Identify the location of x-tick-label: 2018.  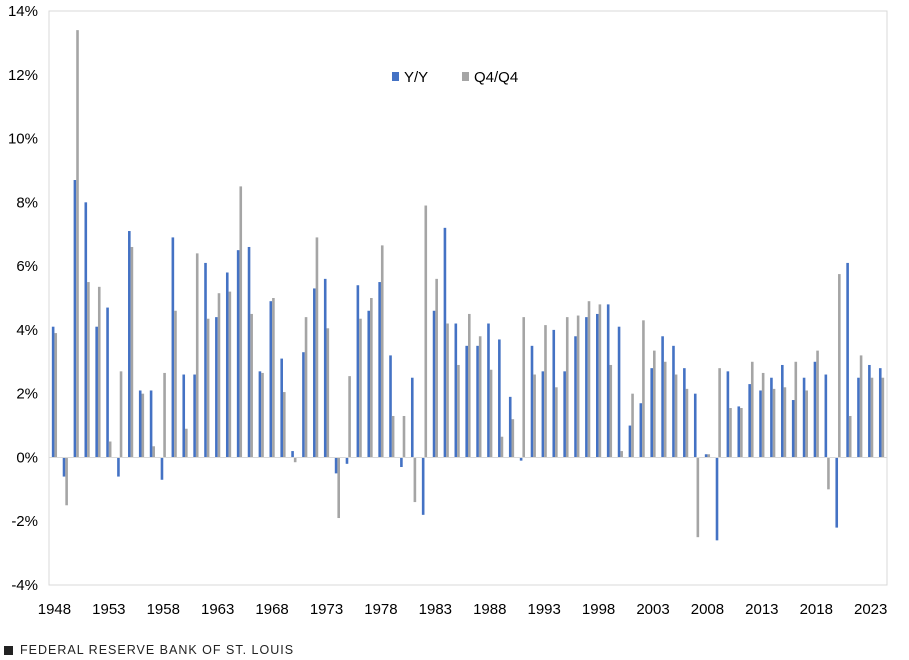
(816, 609).